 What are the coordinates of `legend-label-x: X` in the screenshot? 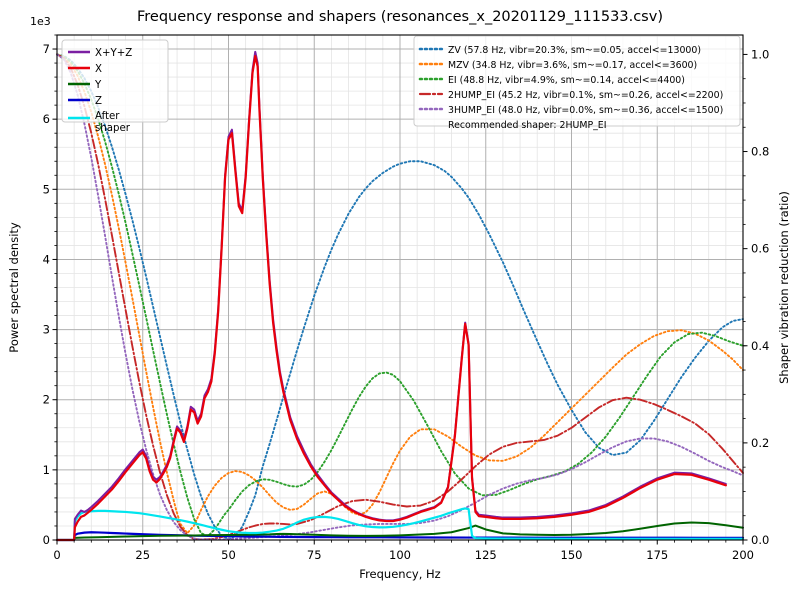 It's located at (98, 69).